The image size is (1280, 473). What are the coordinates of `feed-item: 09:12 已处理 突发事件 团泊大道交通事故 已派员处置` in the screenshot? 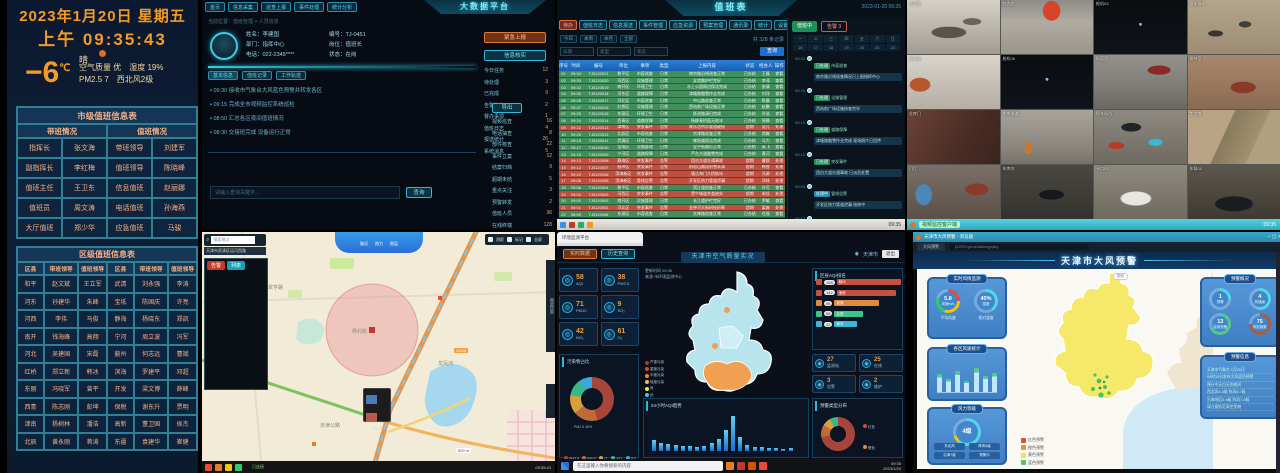 It's located at (846, 163).